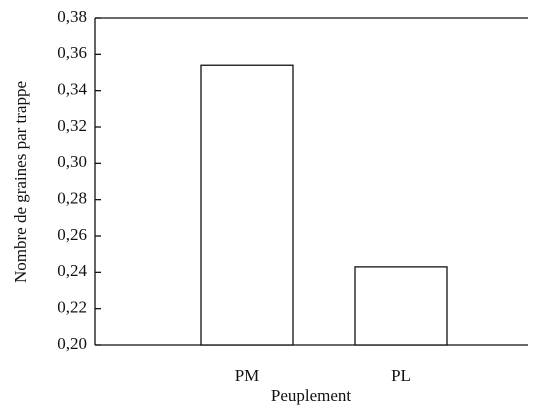 The width and height of the screenshot is (542, 410). I want to click on y-tick-label: 0,26, so click(72, 234).